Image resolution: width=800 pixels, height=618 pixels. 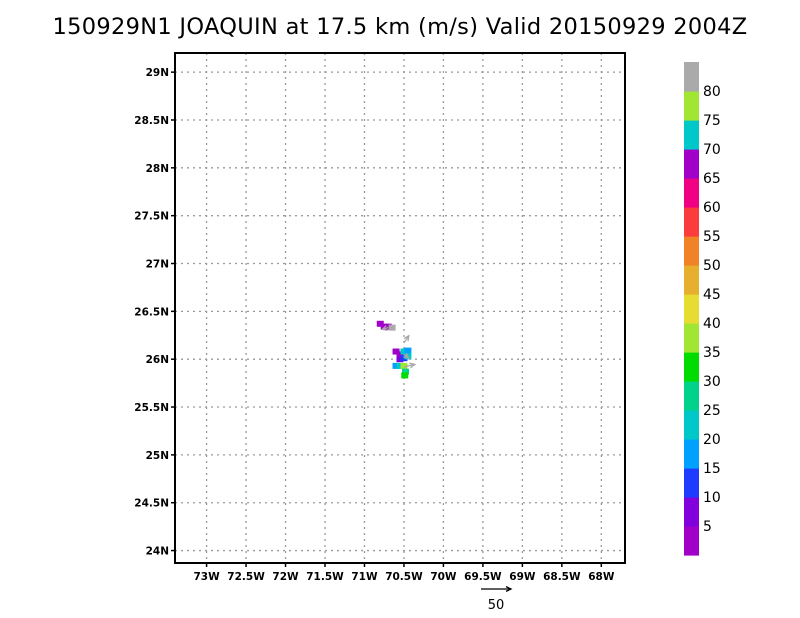 I want to click on x-tick-label: 71W, so click(x=364, y=577).